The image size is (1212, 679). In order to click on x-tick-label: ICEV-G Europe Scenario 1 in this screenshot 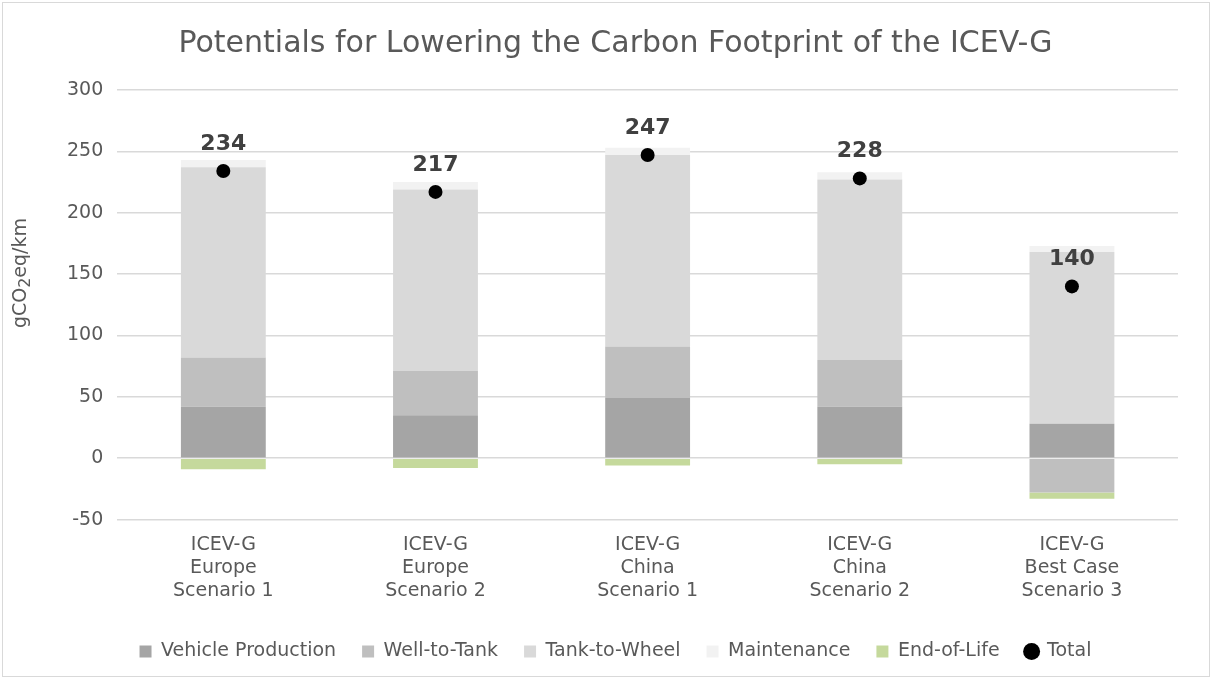, I will do `click(223, 565)`.